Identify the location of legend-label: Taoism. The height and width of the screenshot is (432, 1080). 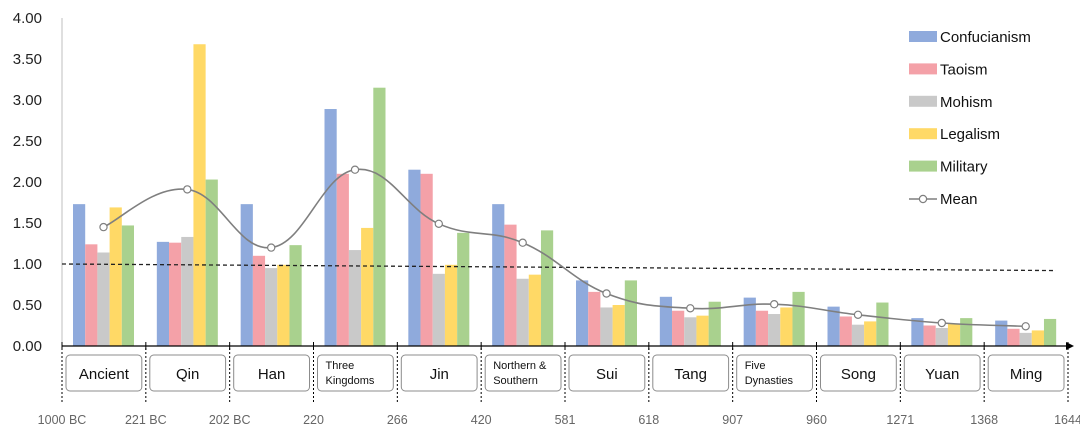
(964, 69).